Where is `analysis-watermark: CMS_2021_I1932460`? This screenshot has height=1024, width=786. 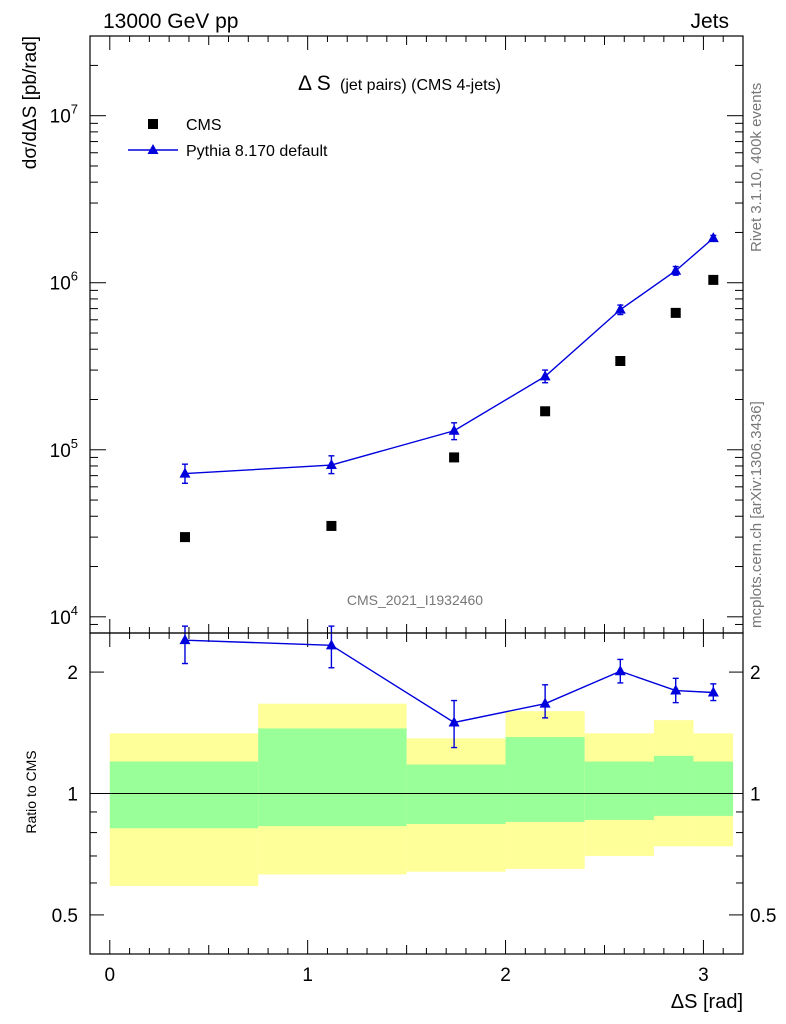
analysis-watermark: CMS_2021_I1932460 is located at coordinates (415, 600).